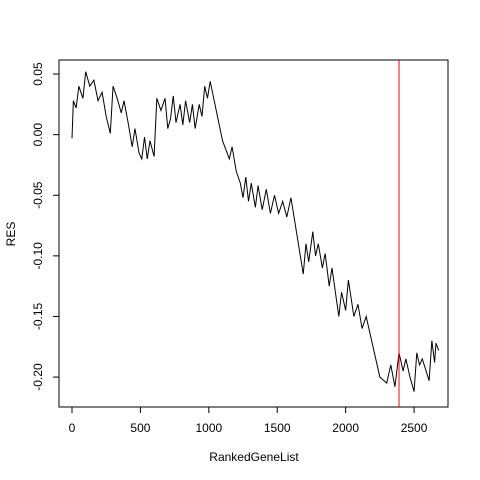 The width and height of the screenshot is (480, 480). Describe the element at coordinates (140, 428) in the screenshot. I see `x-tick-label: 500` at that location.